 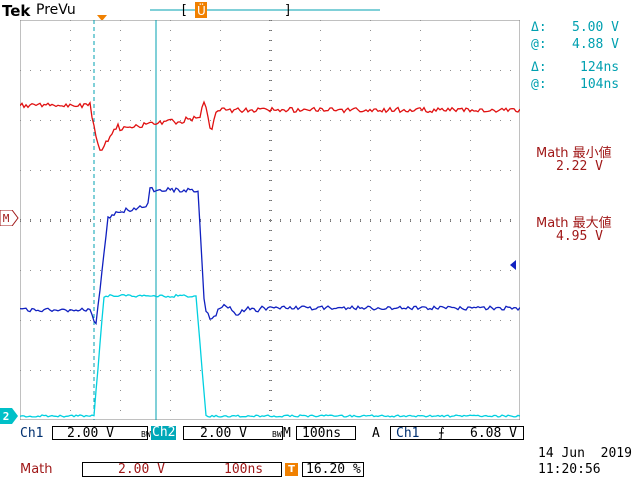 I want to click on time-delta-value: 124ns, so click(x=599, y=67).